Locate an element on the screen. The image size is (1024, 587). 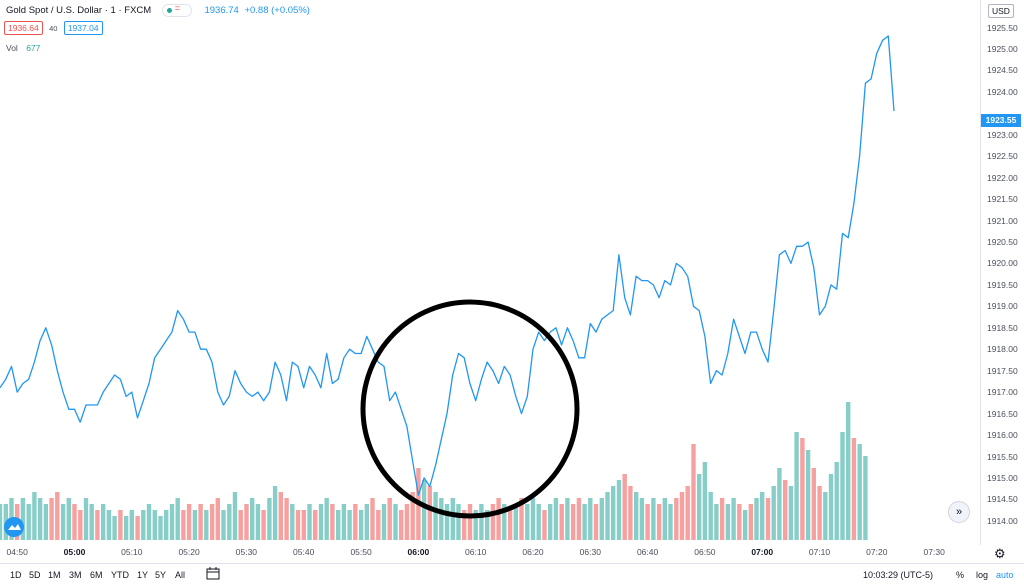
market-status-pill: = is located at coordinates (176, 10).